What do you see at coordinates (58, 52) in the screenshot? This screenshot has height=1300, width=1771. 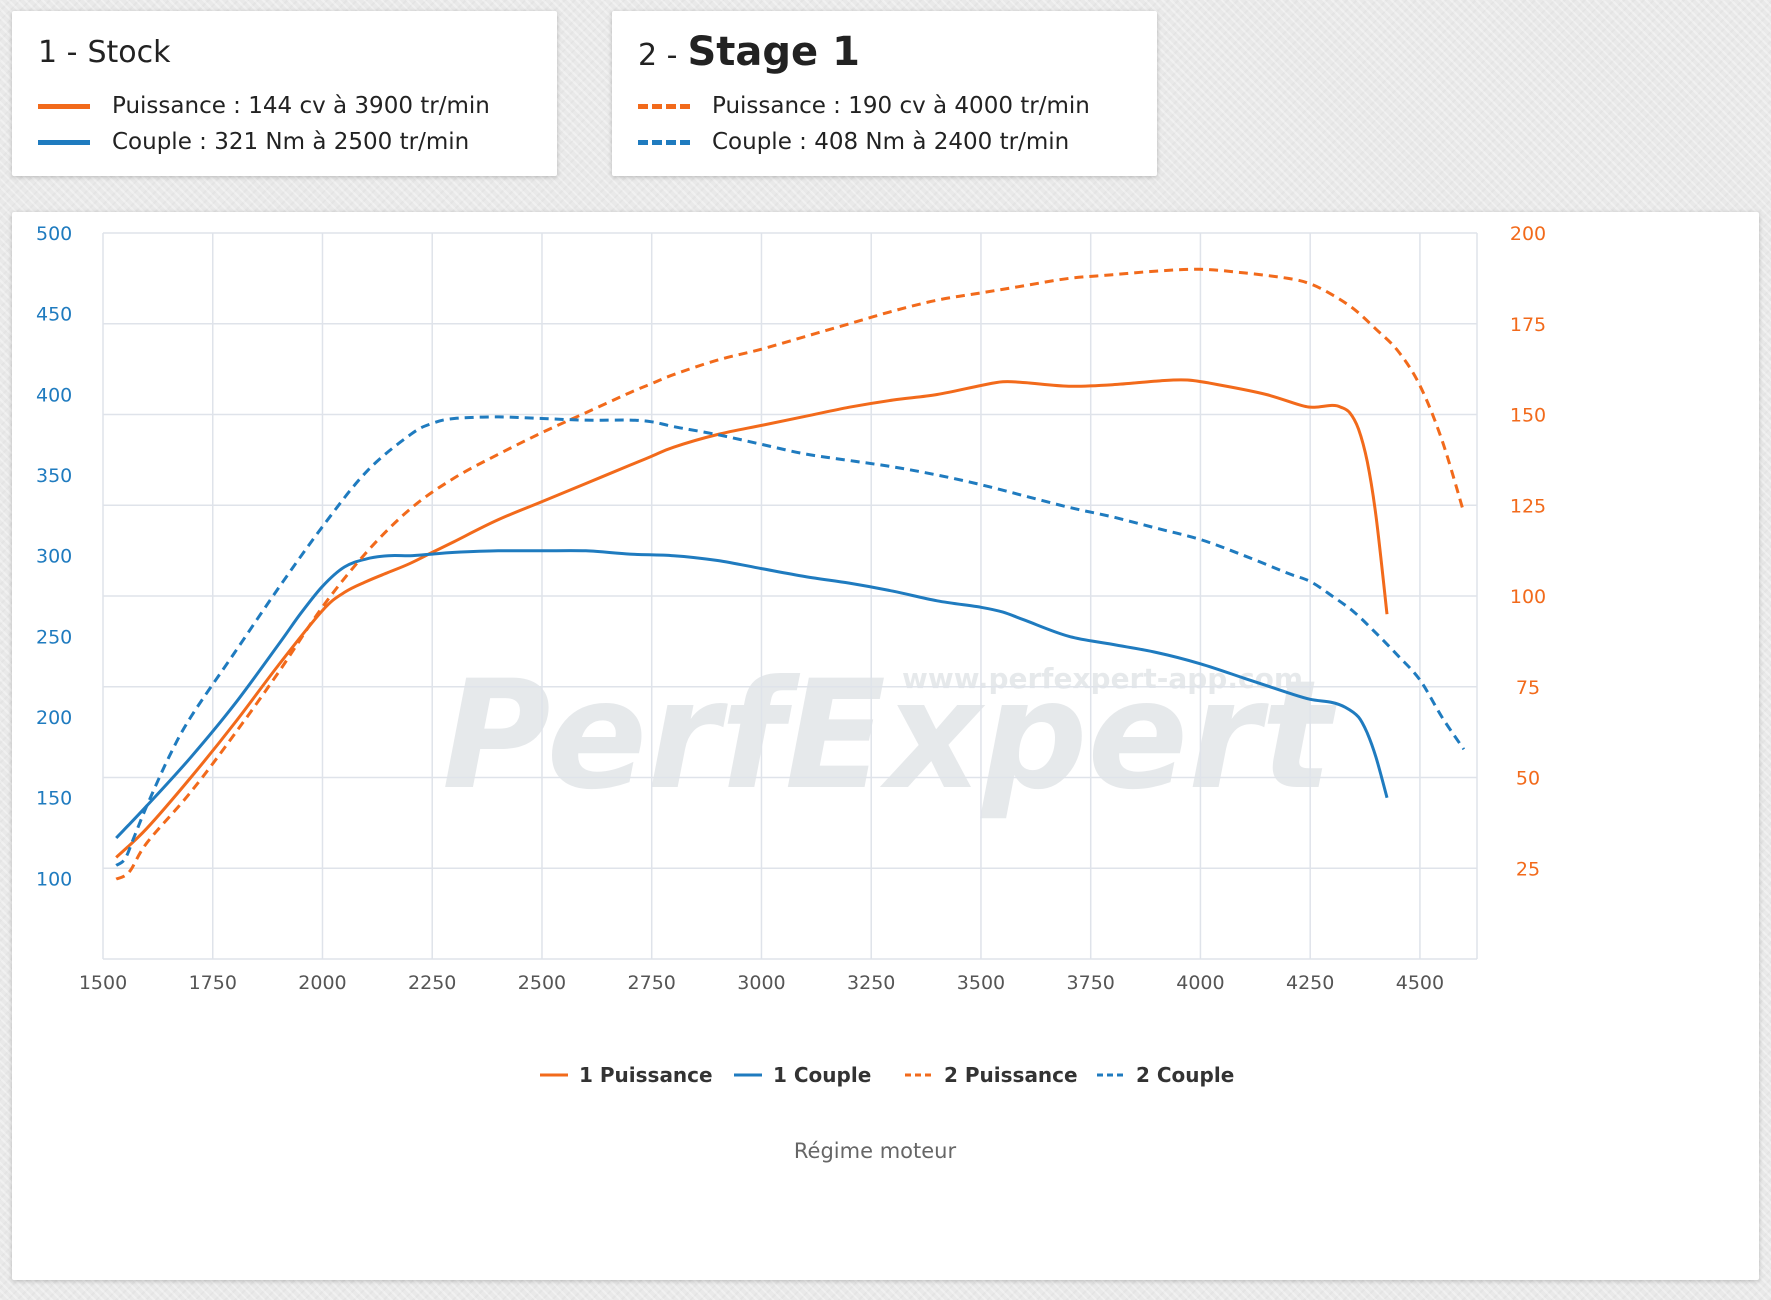 I see `card-number: 1 -` at bounding box center [58, 52].